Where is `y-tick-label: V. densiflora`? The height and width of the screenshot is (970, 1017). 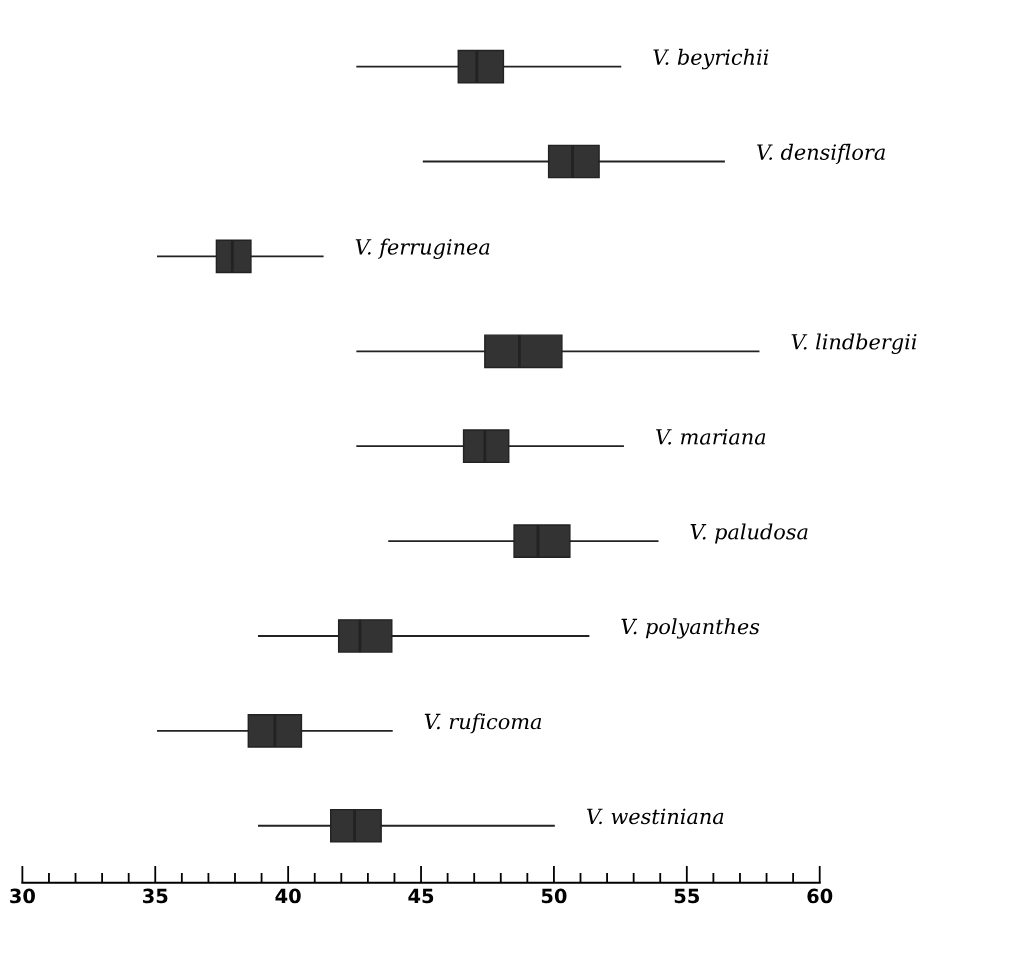 y-tick-label: V. densiflora is located at coordinates (820, 154).